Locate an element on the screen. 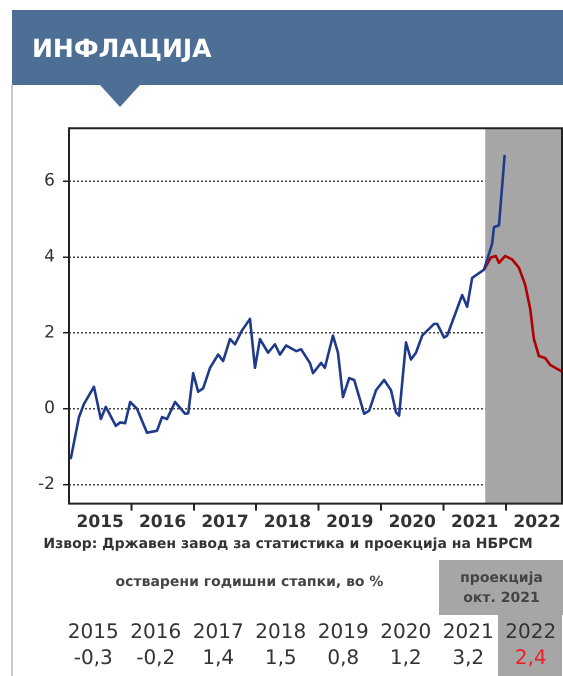 This screenshot has height=676, width=563. text: 2015 -0,3 is located at coordinates (93, 644).